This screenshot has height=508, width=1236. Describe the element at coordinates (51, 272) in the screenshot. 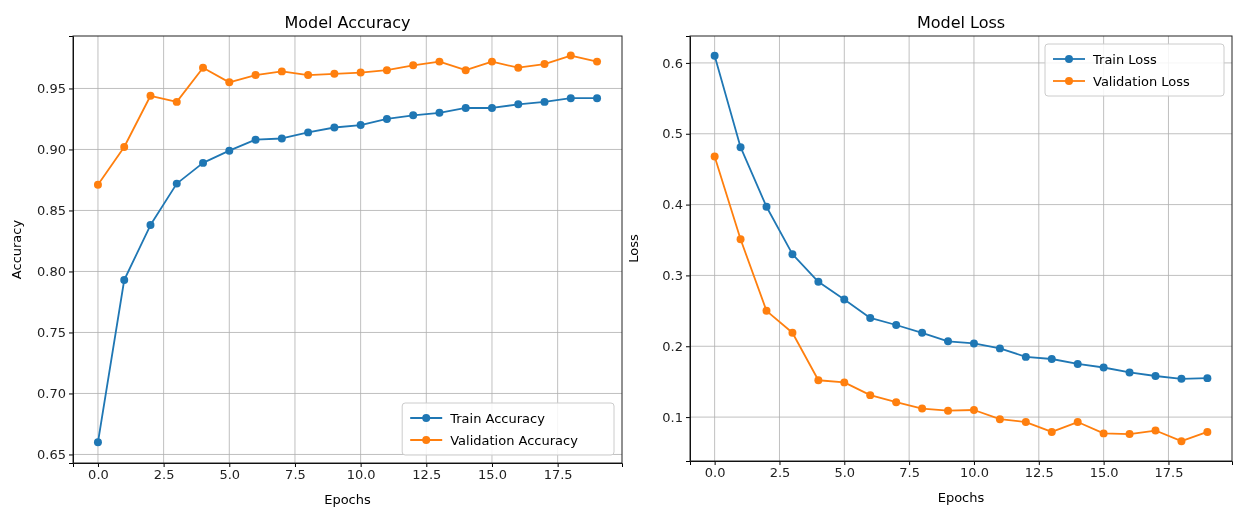

I see `y-tick-label: 0.80` at that location.